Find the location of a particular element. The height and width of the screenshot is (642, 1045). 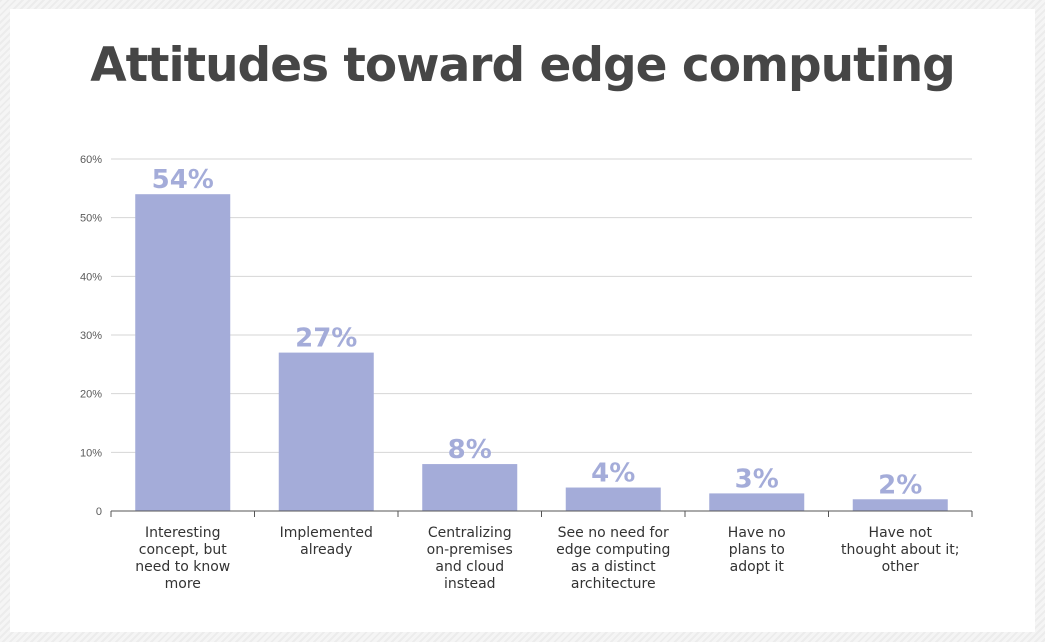

bar-value-label: 3% is located at coordinates (757, 479).